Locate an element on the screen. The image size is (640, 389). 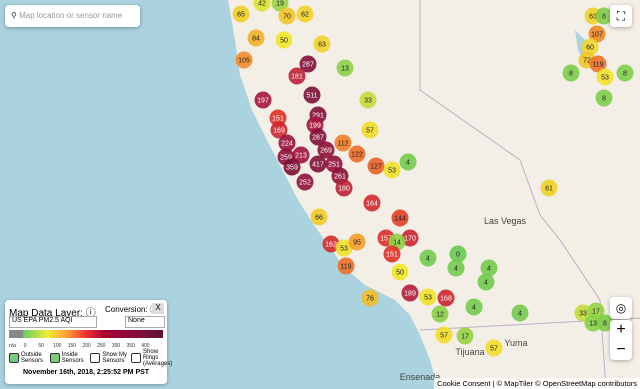
conversion-select: None is located at coordinates (145, 322).